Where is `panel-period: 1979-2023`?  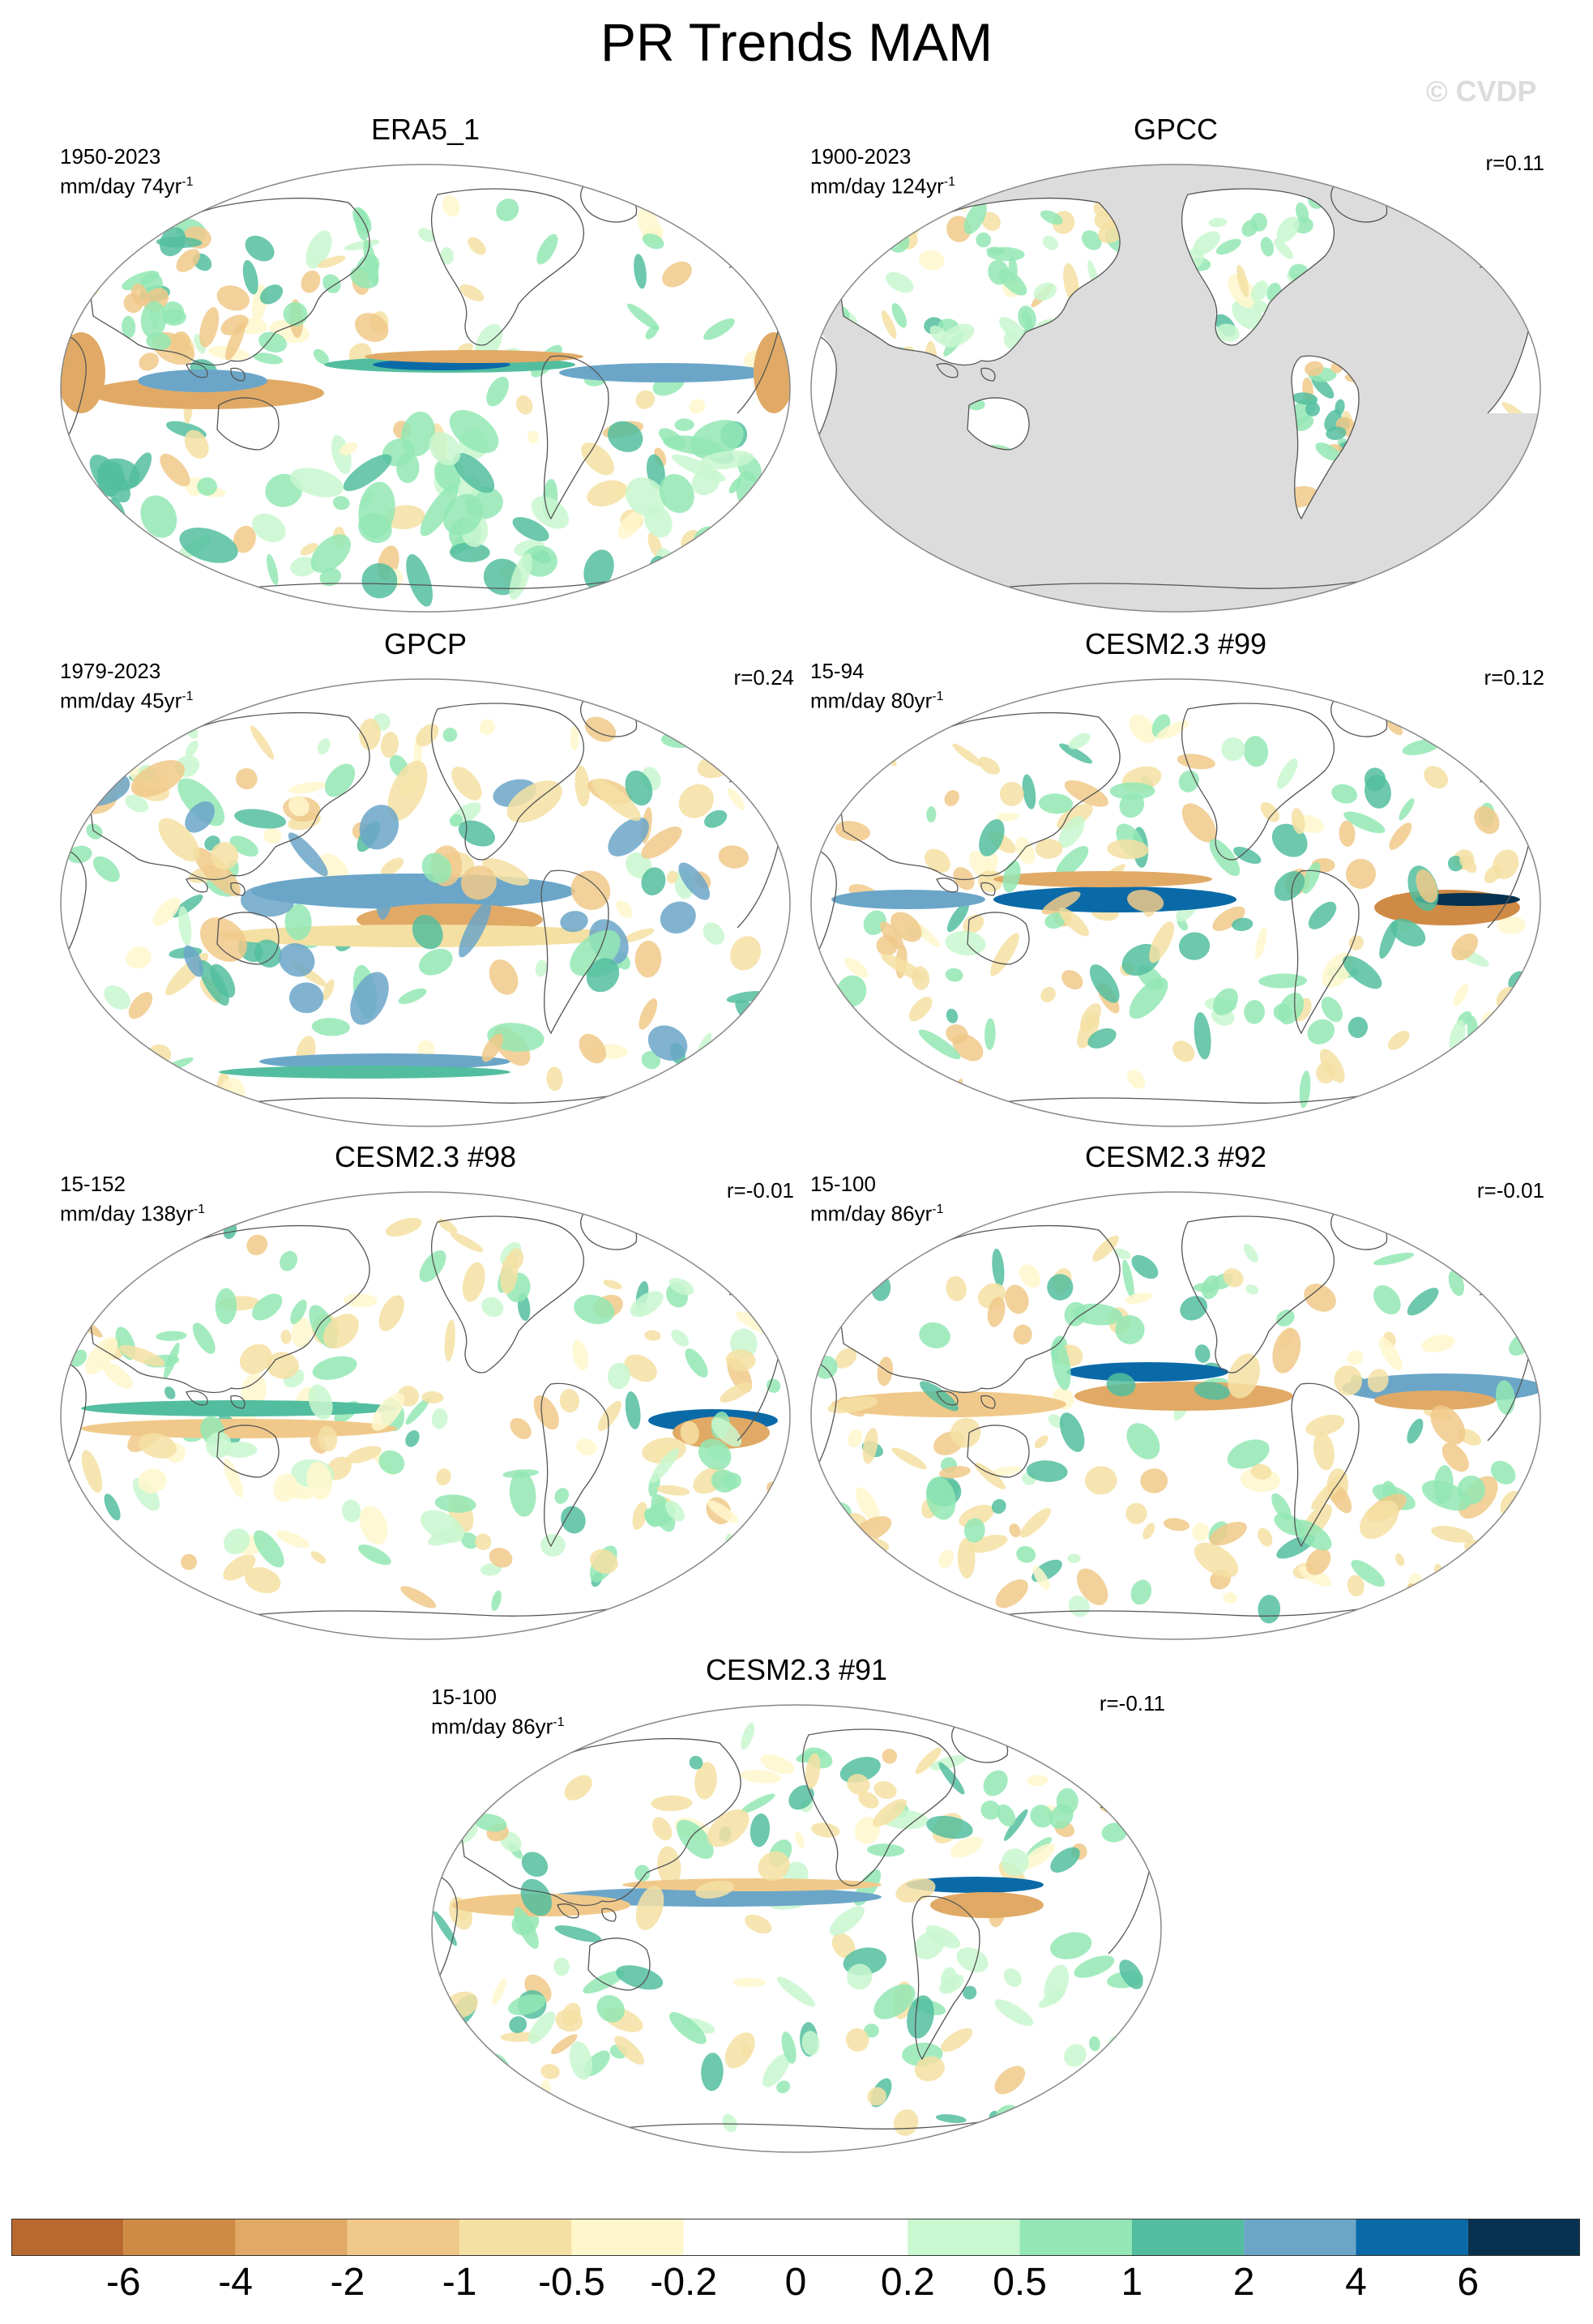 panel-period: 1979-2023 is located at coordinates (110, 671).